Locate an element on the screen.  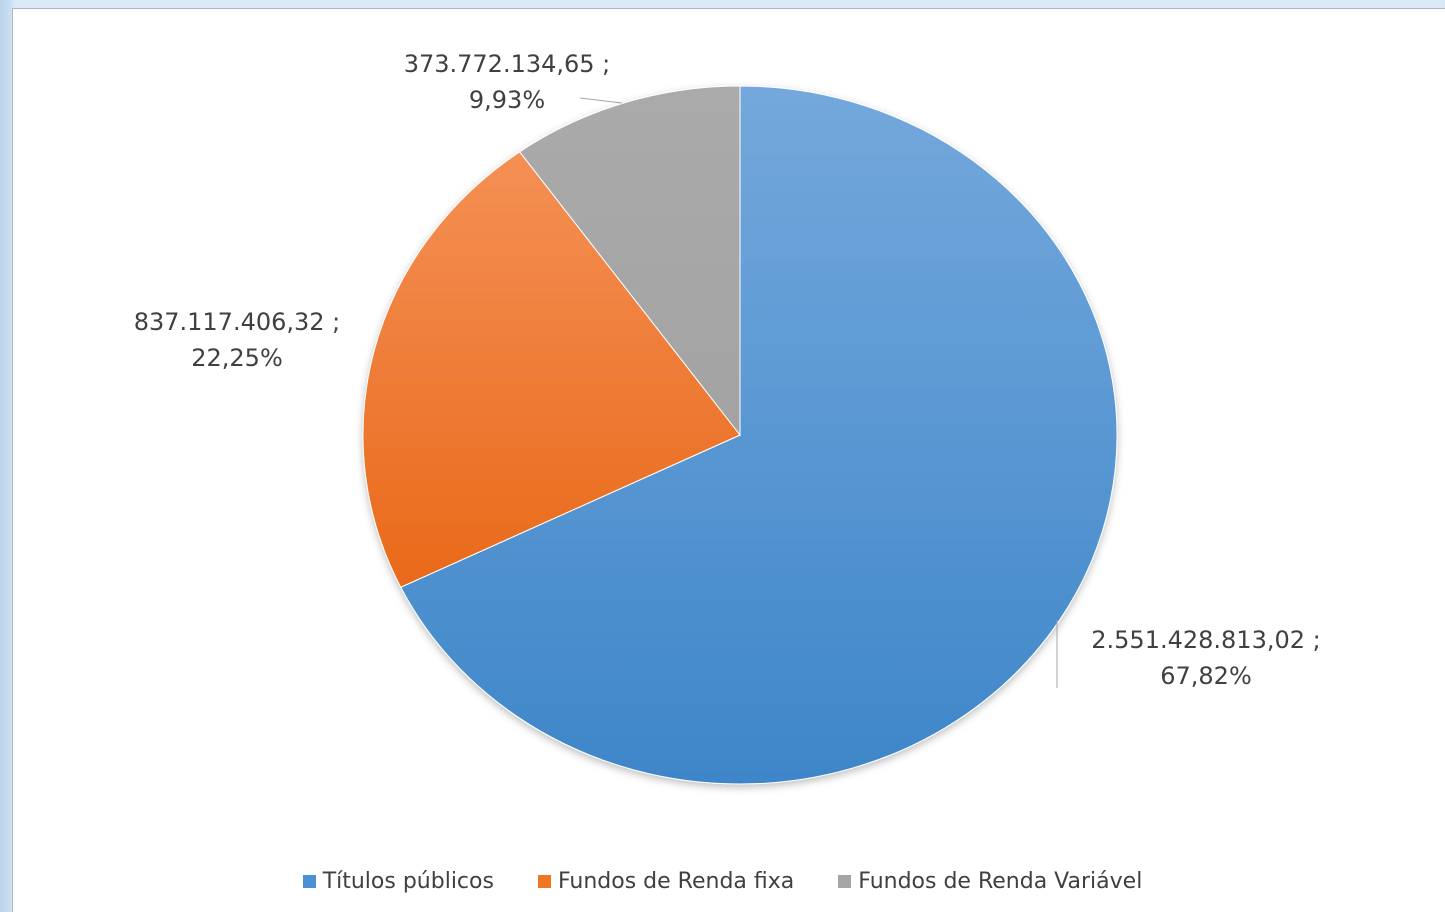
pie-slice-fundos-renda-fixa is located at coordinates (551, 369).